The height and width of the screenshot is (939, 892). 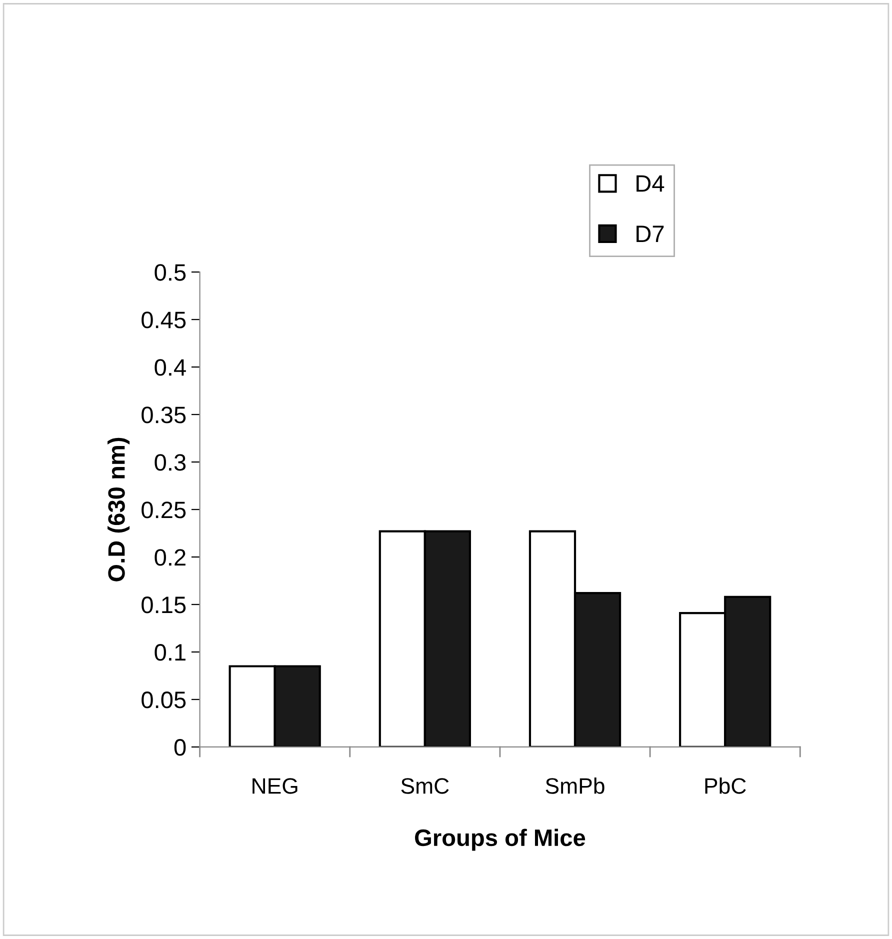 What do you see at coordinates (170, 272) in the screenshot?
I see `y-tick-label: 0.5` at bounding box center [170, 272].